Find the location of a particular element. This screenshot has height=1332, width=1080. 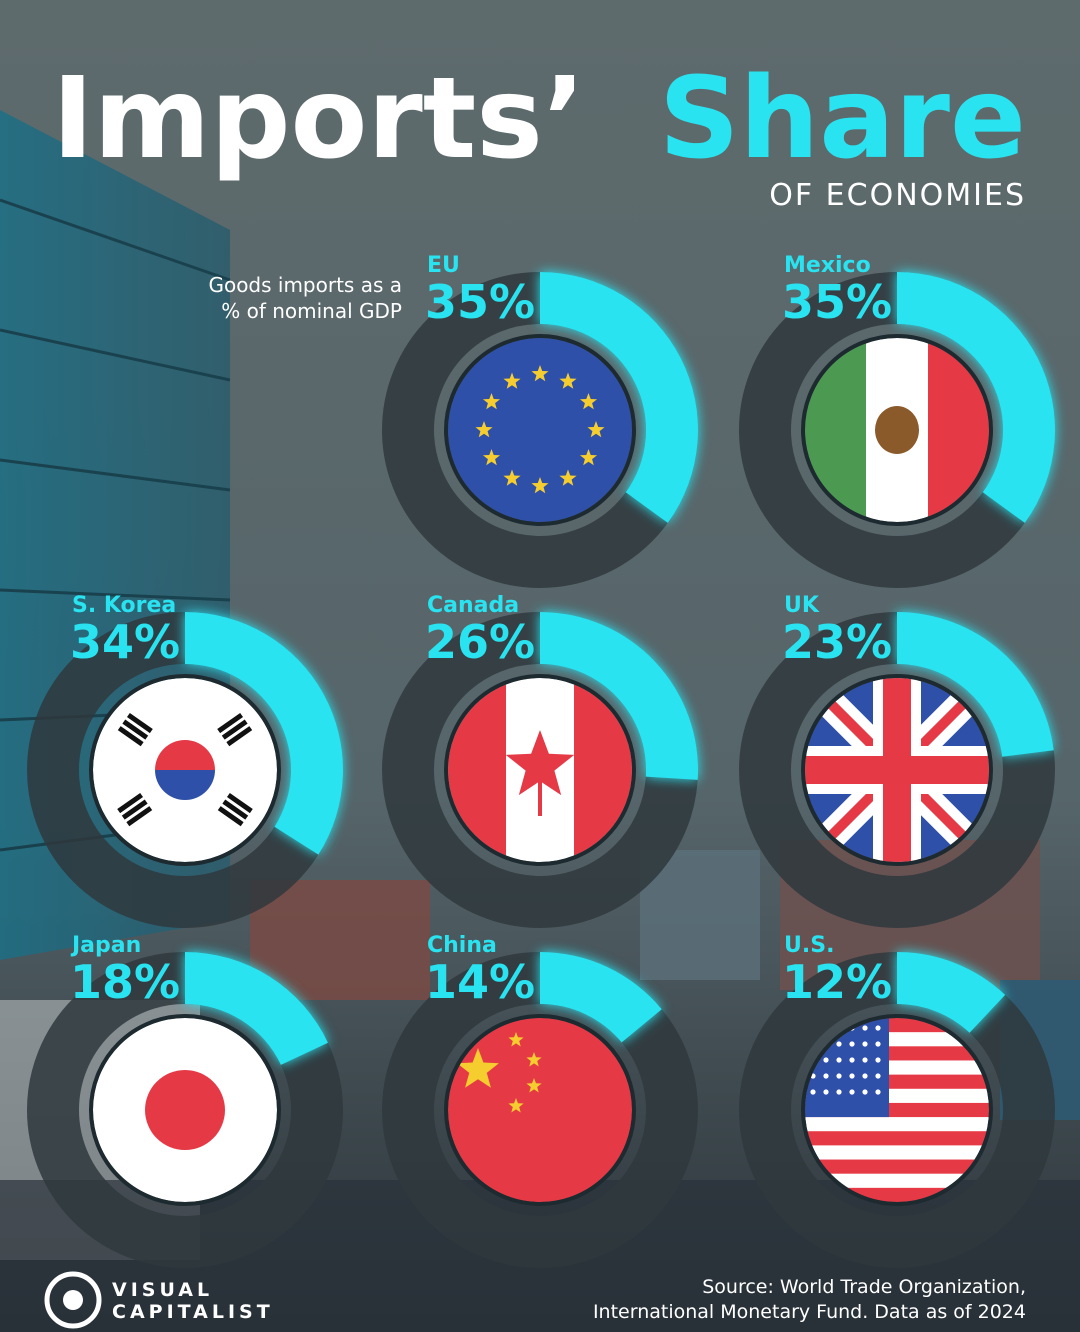

value-label: 26% is located at coordinates (480, 642).